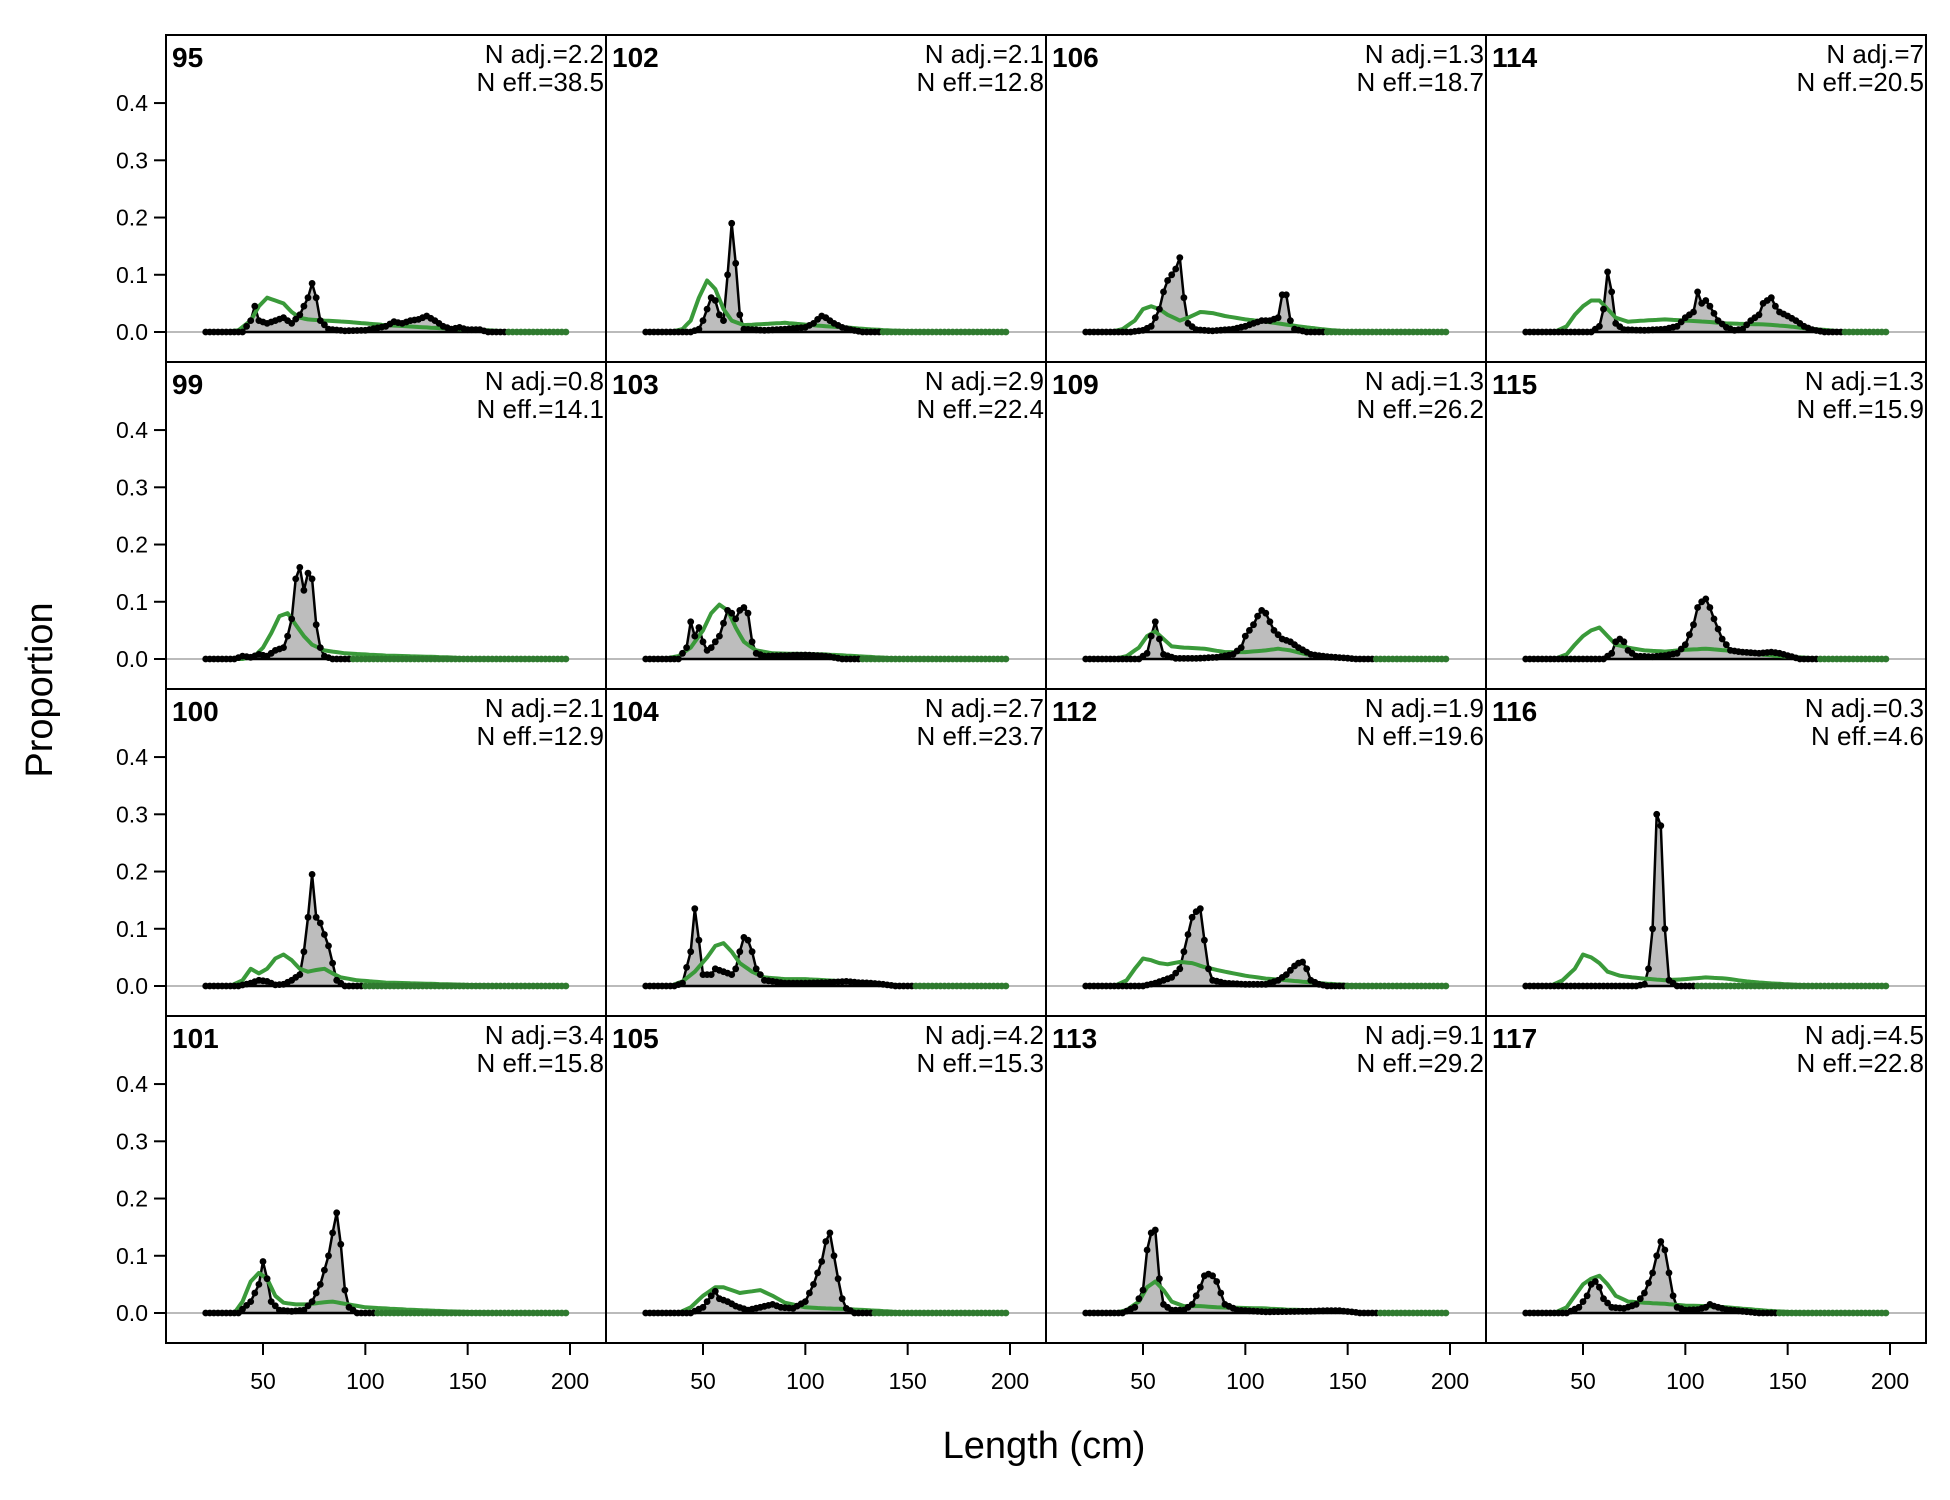  What do you see at coordinates (386, 1263) in the screenshot?
I see `observed-area` at bounding box center [386, 1263].